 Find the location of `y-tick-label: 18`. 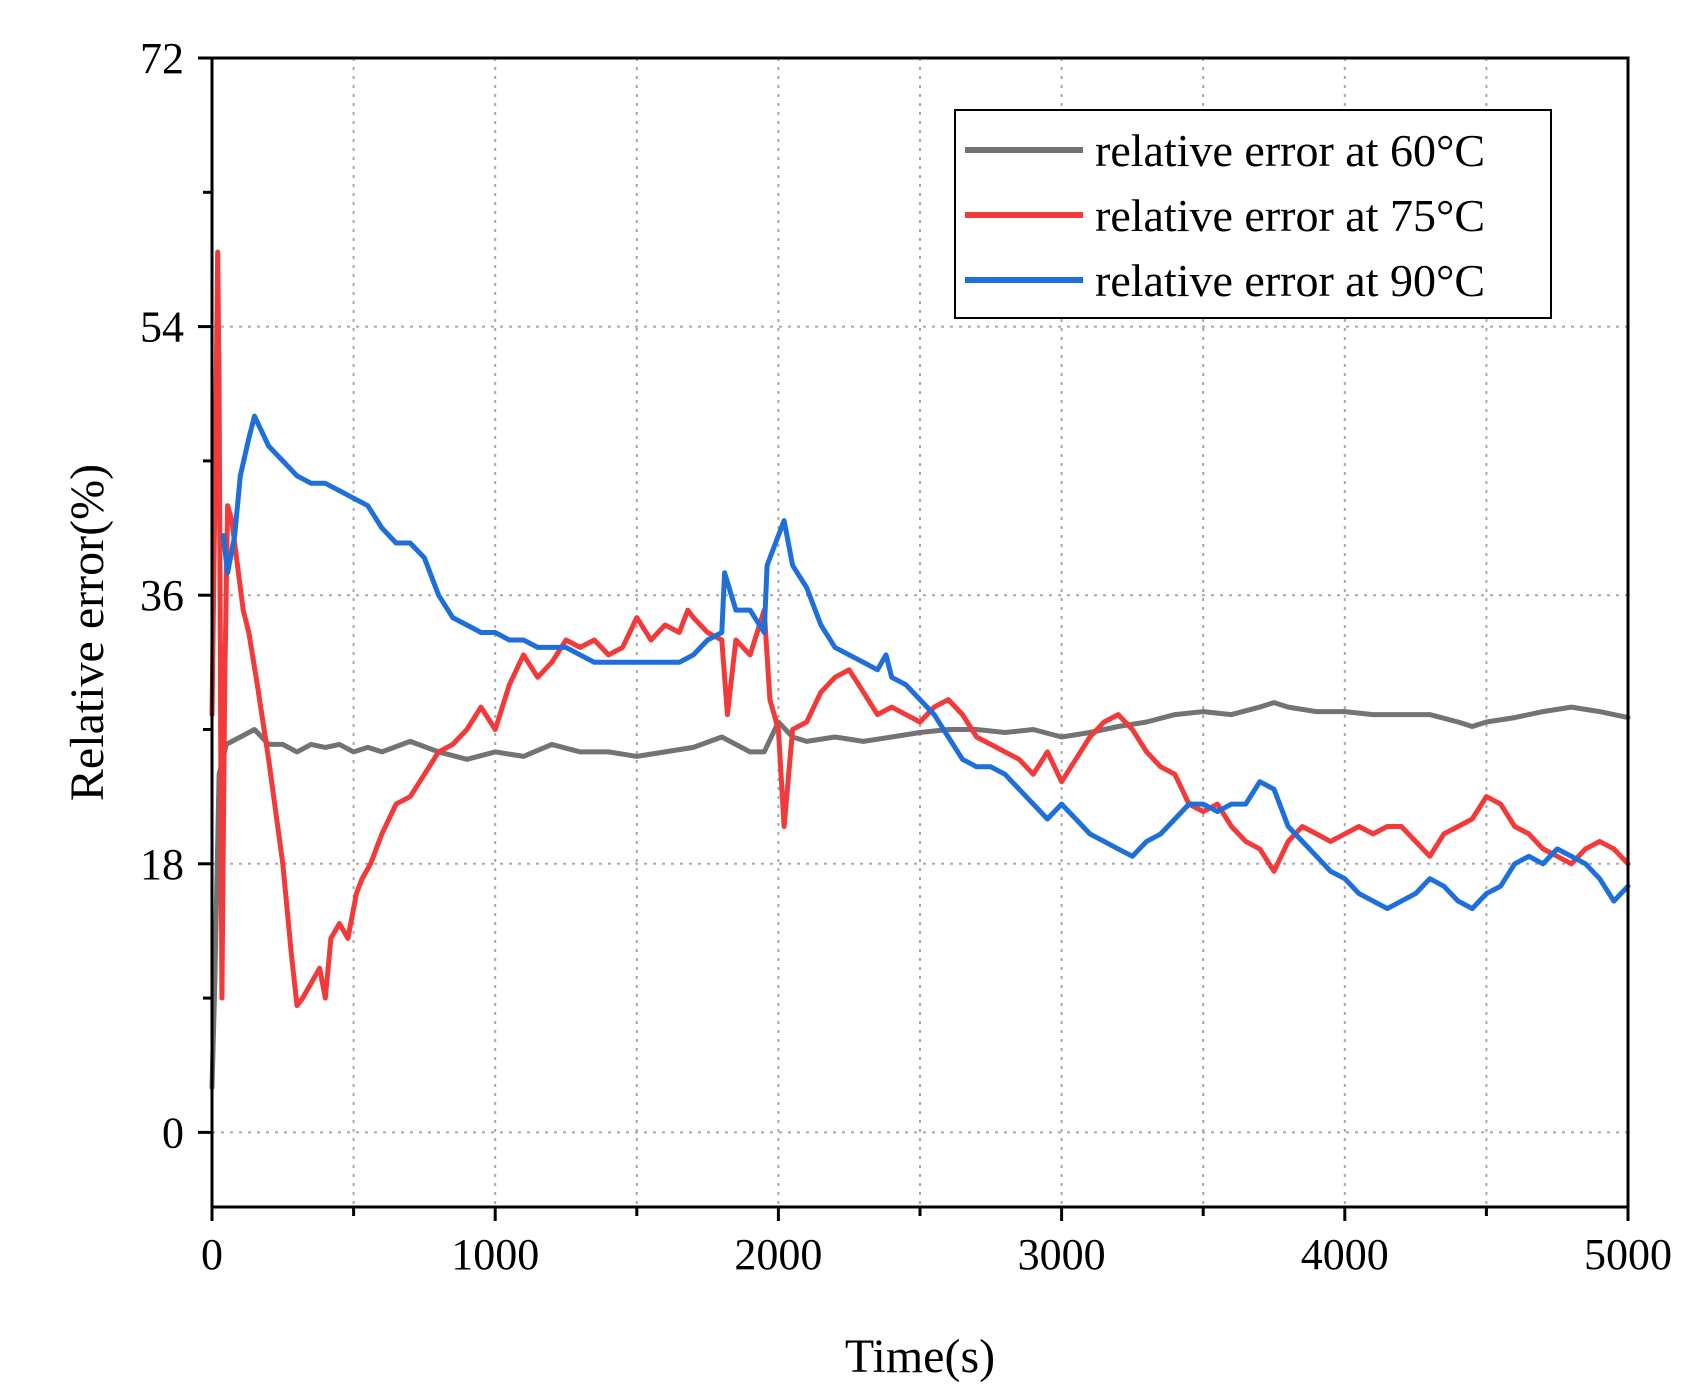

y-tick-label: 18 is located at coordinates (162, 864).